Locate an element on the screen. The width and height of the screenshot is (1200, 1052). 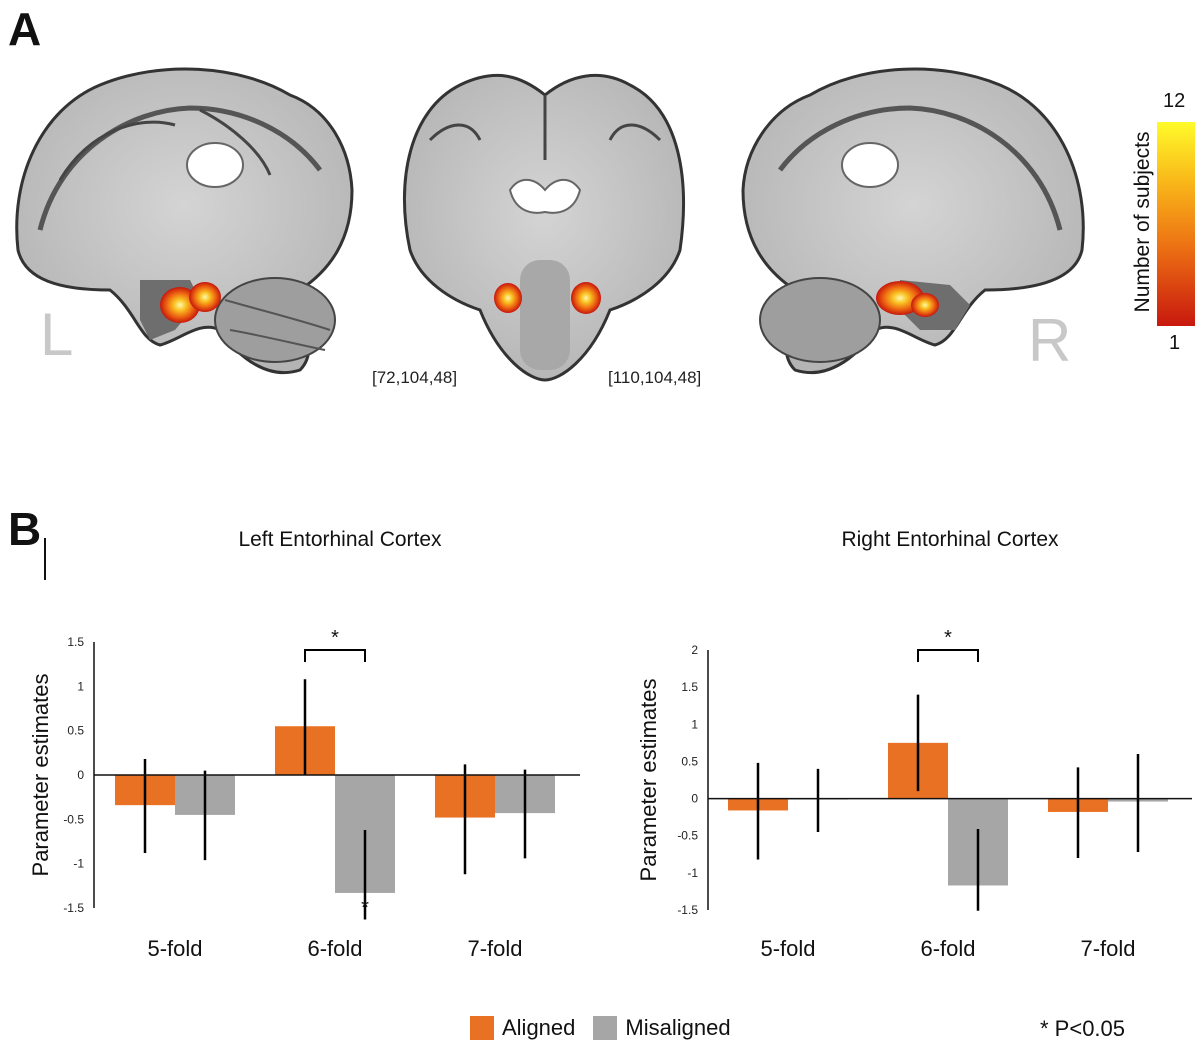
significance-star-below: * is located at coordinates (365, 908).